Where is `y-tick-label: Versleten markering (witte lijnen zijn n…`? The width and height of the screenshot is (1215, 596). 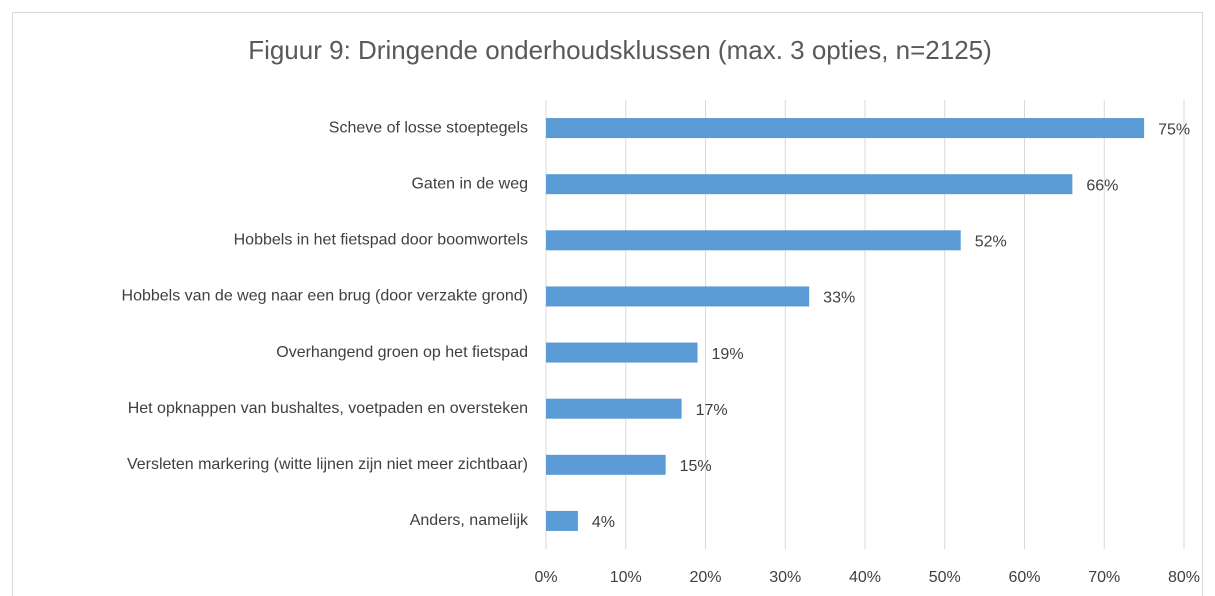
y-tick-label: Versleten markering (witte lijnen zijn n… is located at coordinates (327, 464).